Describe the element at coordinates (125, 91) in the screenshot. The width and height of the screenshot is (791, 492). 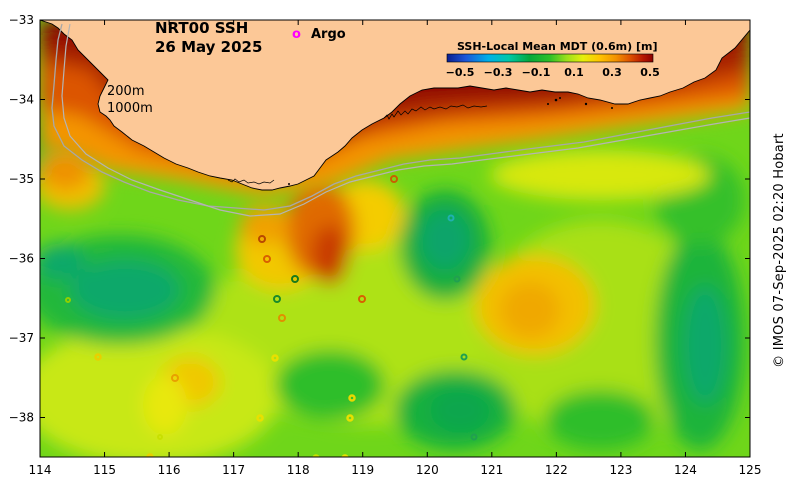
I see `isobath-label-200m: 200m` at that location.